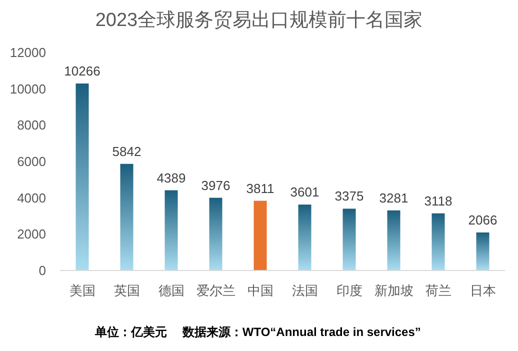 This screenshot has height=351, width=518. What do you see at coordinates (82, 290) in the screenshot?
I see `x-tick-label: 美国` at bounding box center [82, 290].